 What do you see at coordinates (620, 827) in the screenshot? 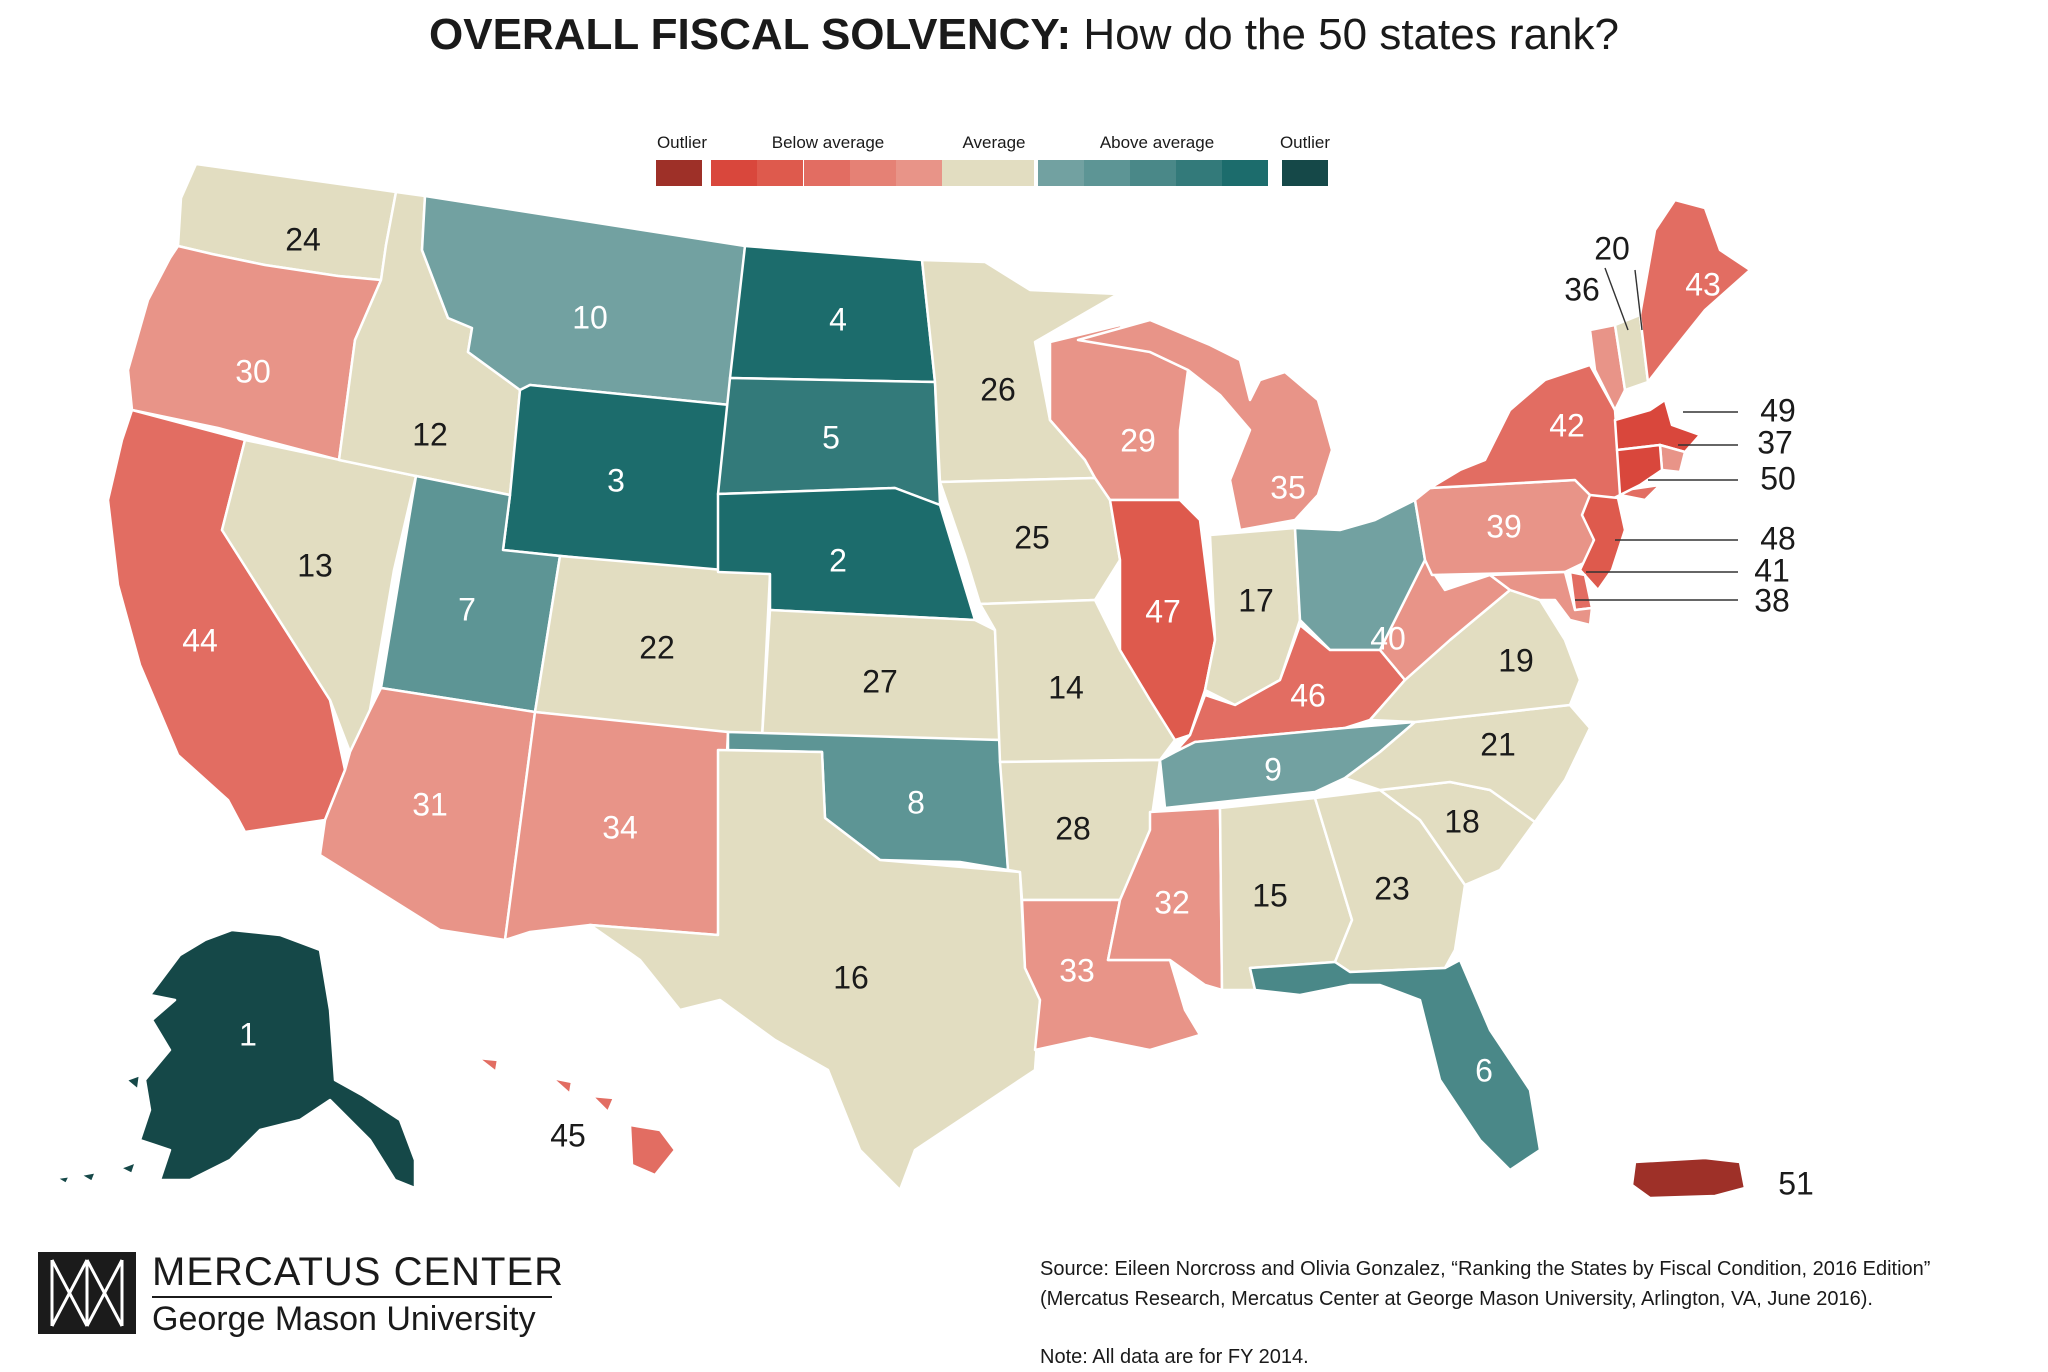
I see `rank-label-nm: 34` at bounding box center [620, 827].